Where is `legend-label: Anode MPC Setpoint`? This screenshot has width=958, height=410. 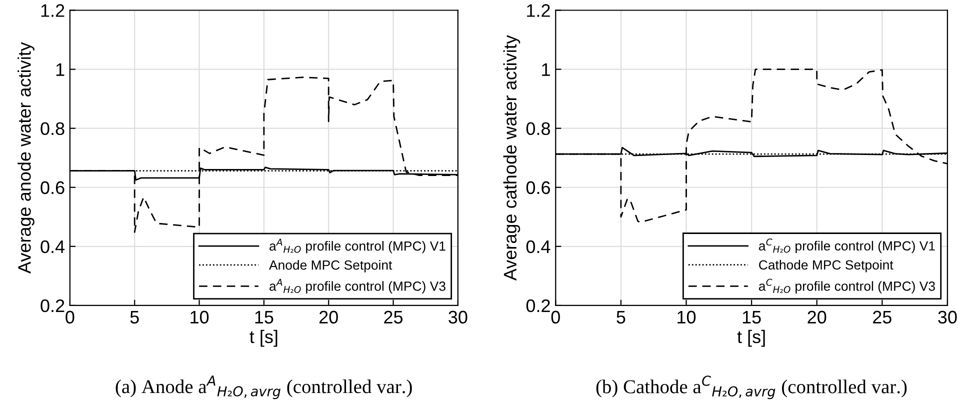
legend-label: Anode MPC Setpoint is located at coordinates (330, 266).